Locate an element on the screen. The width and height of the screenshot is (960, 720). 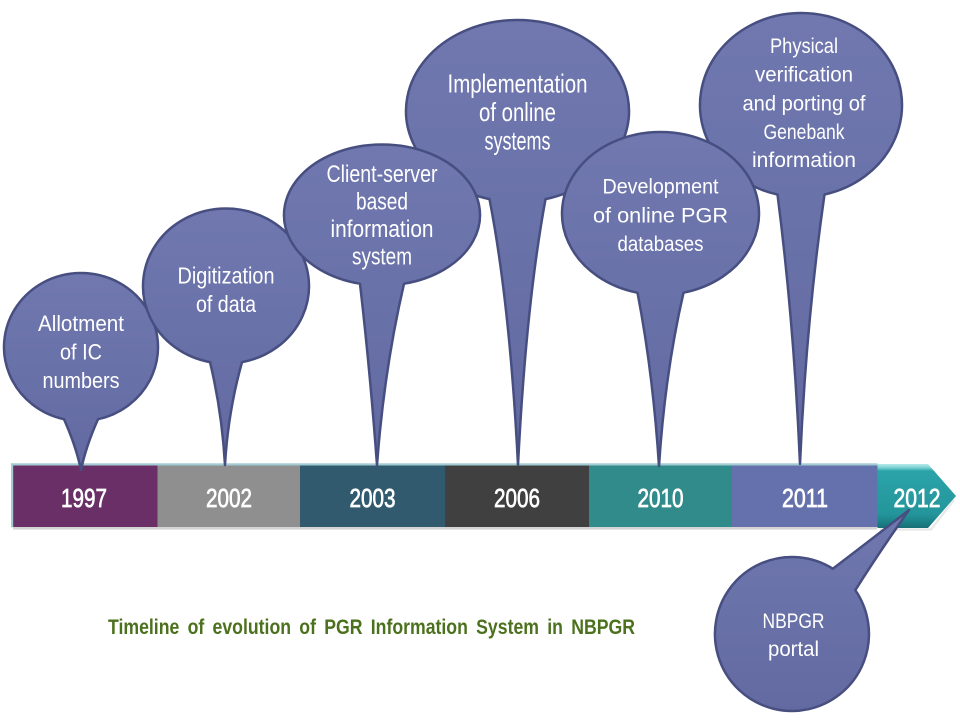
svg-text: Genebank is located at coordinates (804, 132).